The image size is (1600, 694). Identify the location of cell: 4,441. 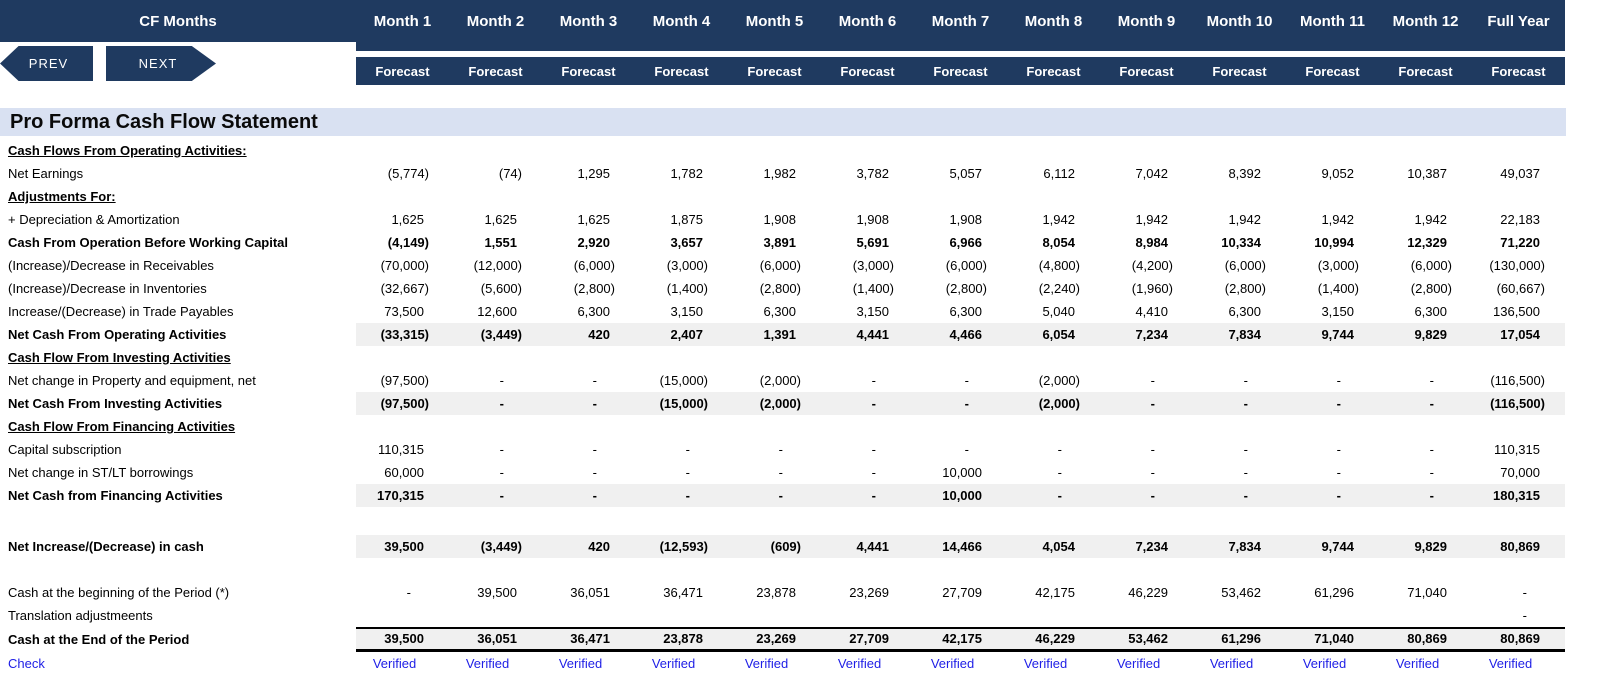
(867, 546).